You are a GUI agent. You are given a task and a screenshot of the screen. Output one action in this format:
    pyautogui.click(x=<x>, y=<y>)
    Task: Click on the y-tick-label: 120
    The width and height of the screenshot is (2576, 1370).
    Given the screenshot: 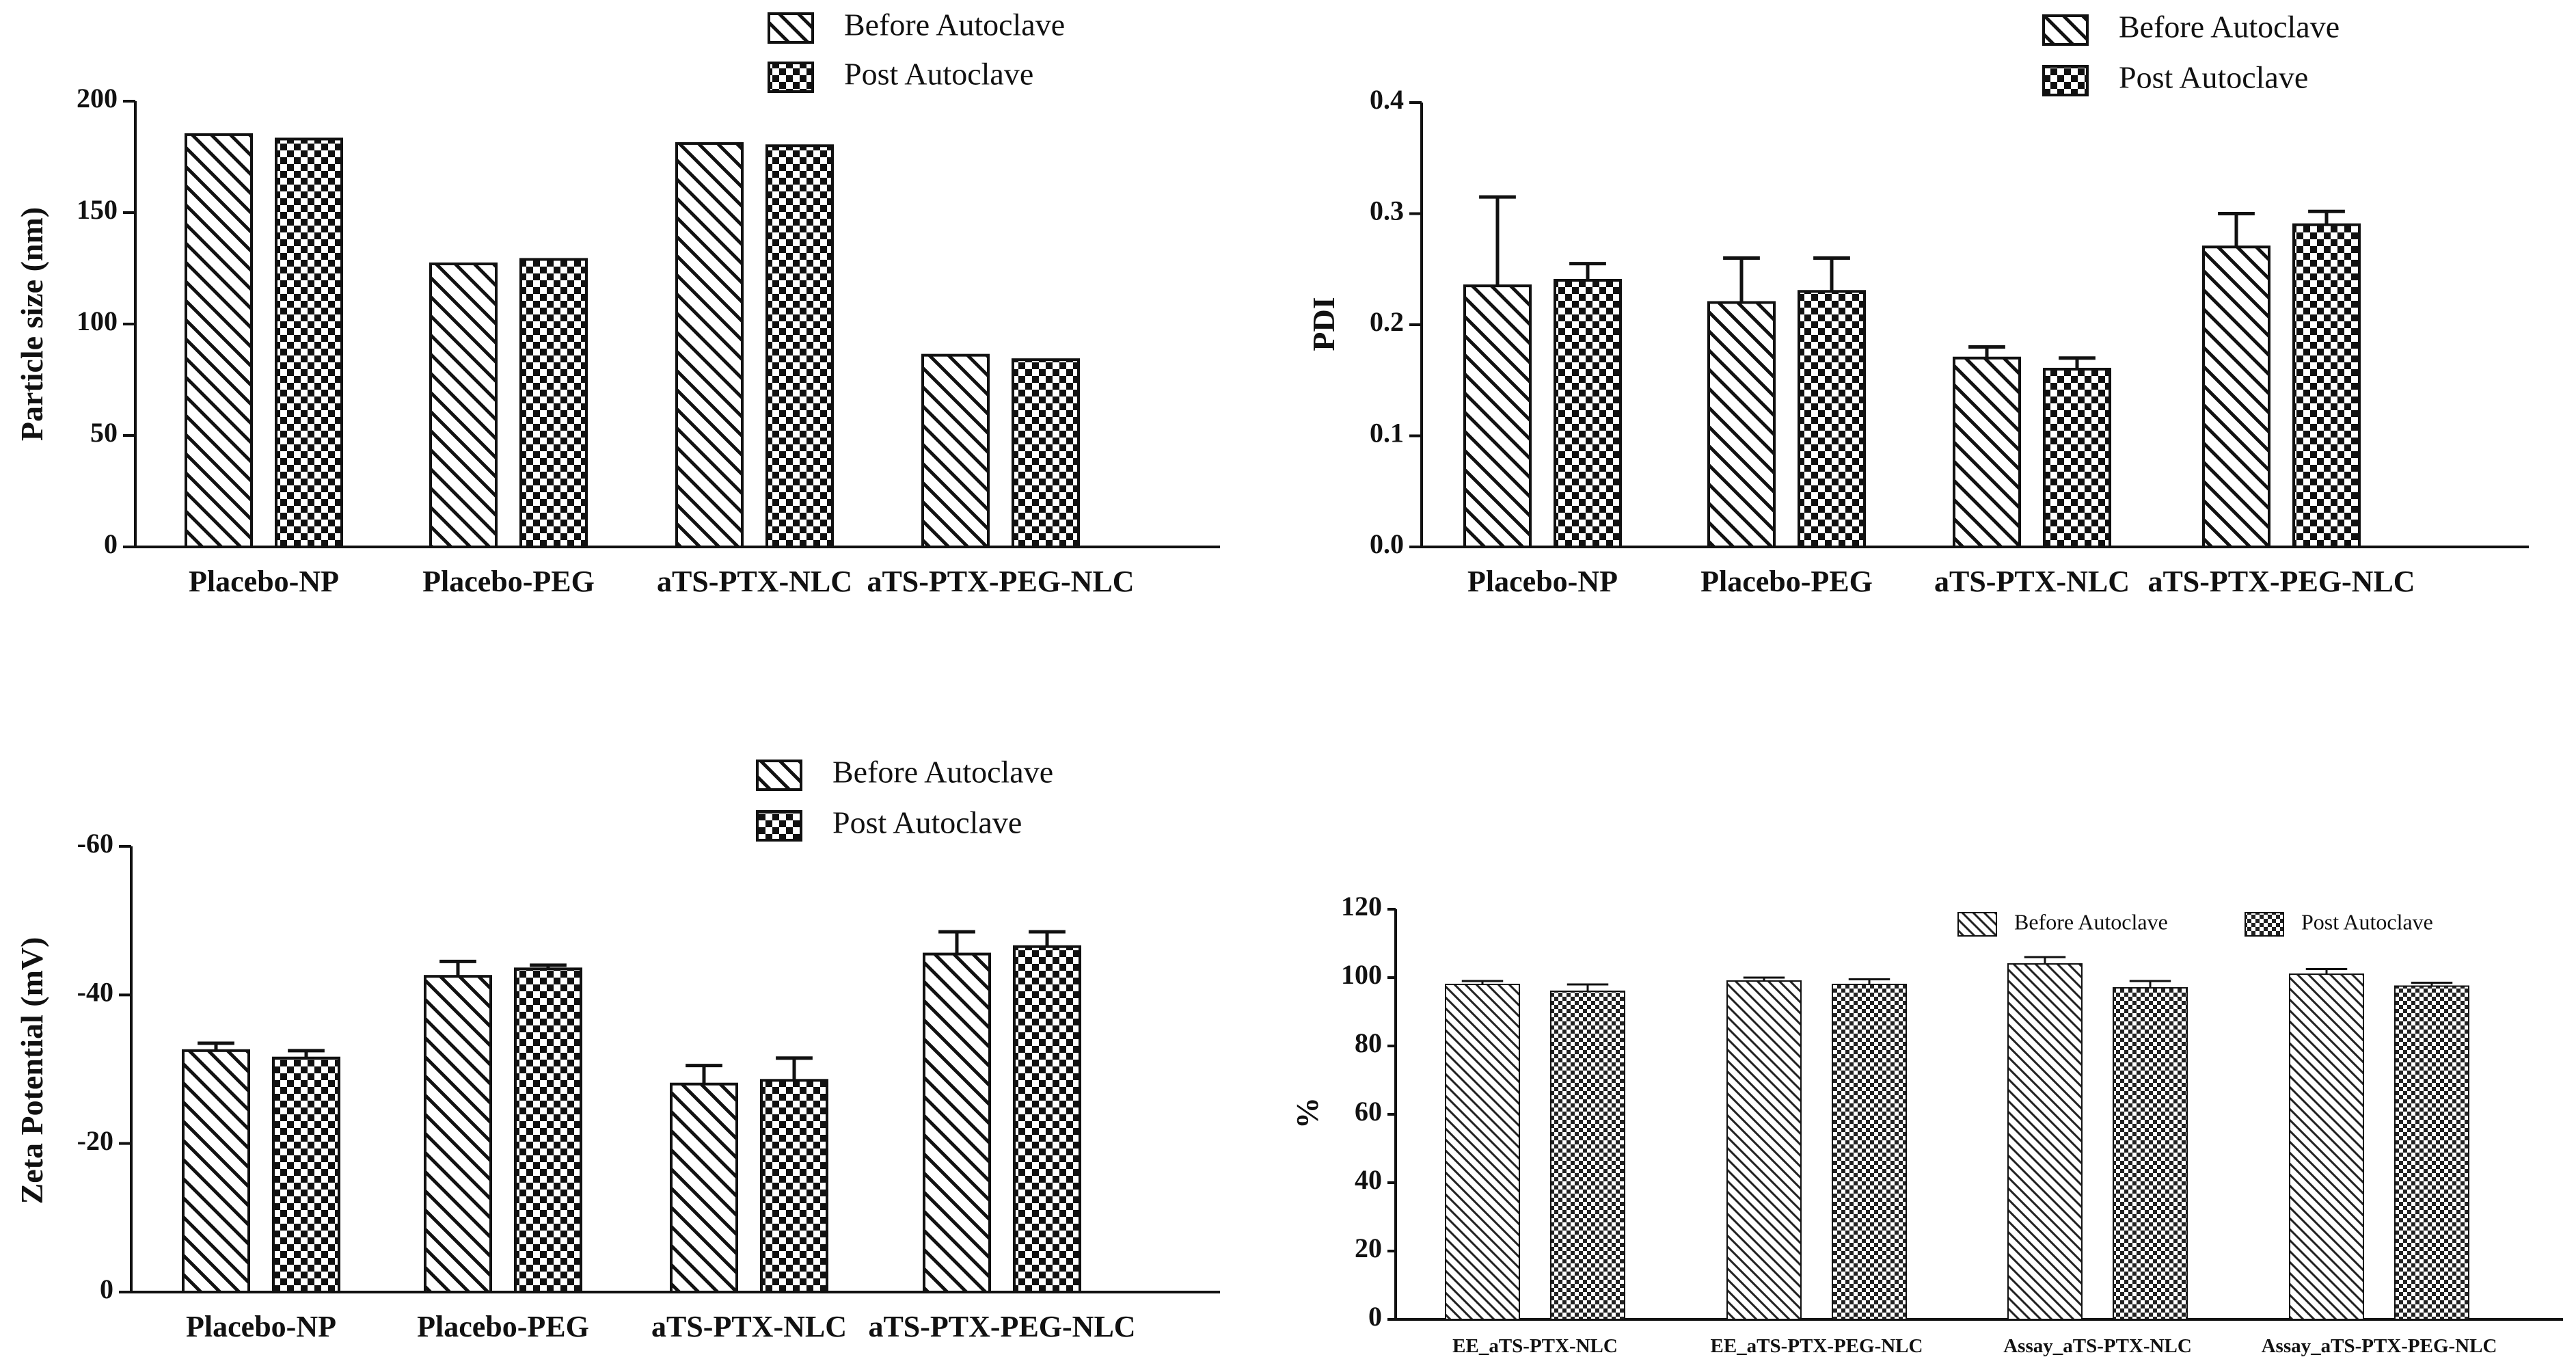 What is the action you would take?
    pyautogui.click(x=1361, y=906)
    